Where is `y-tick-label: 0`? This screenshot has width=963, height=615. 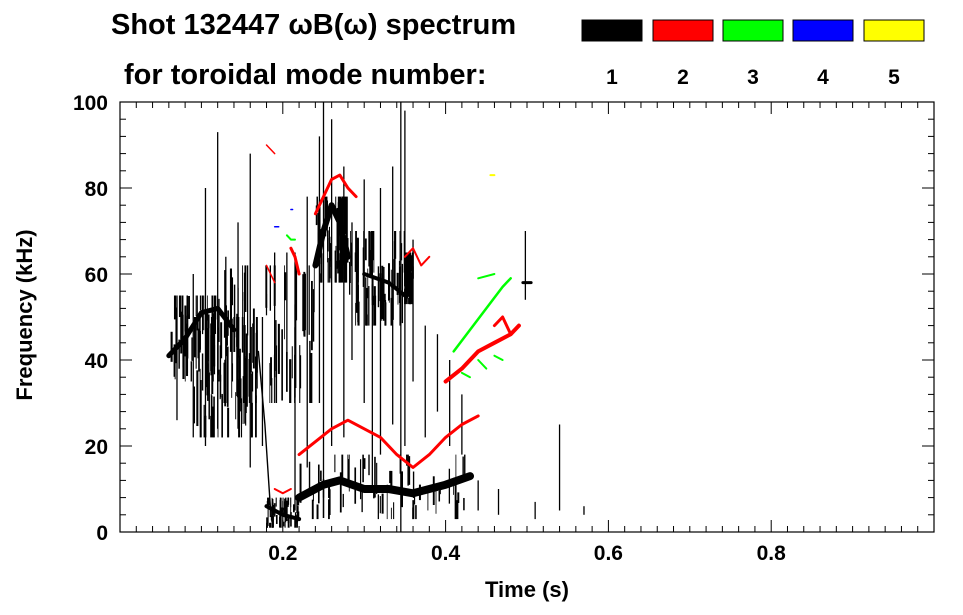
y-tick-label: 0 is located at coordinates (102, 533).